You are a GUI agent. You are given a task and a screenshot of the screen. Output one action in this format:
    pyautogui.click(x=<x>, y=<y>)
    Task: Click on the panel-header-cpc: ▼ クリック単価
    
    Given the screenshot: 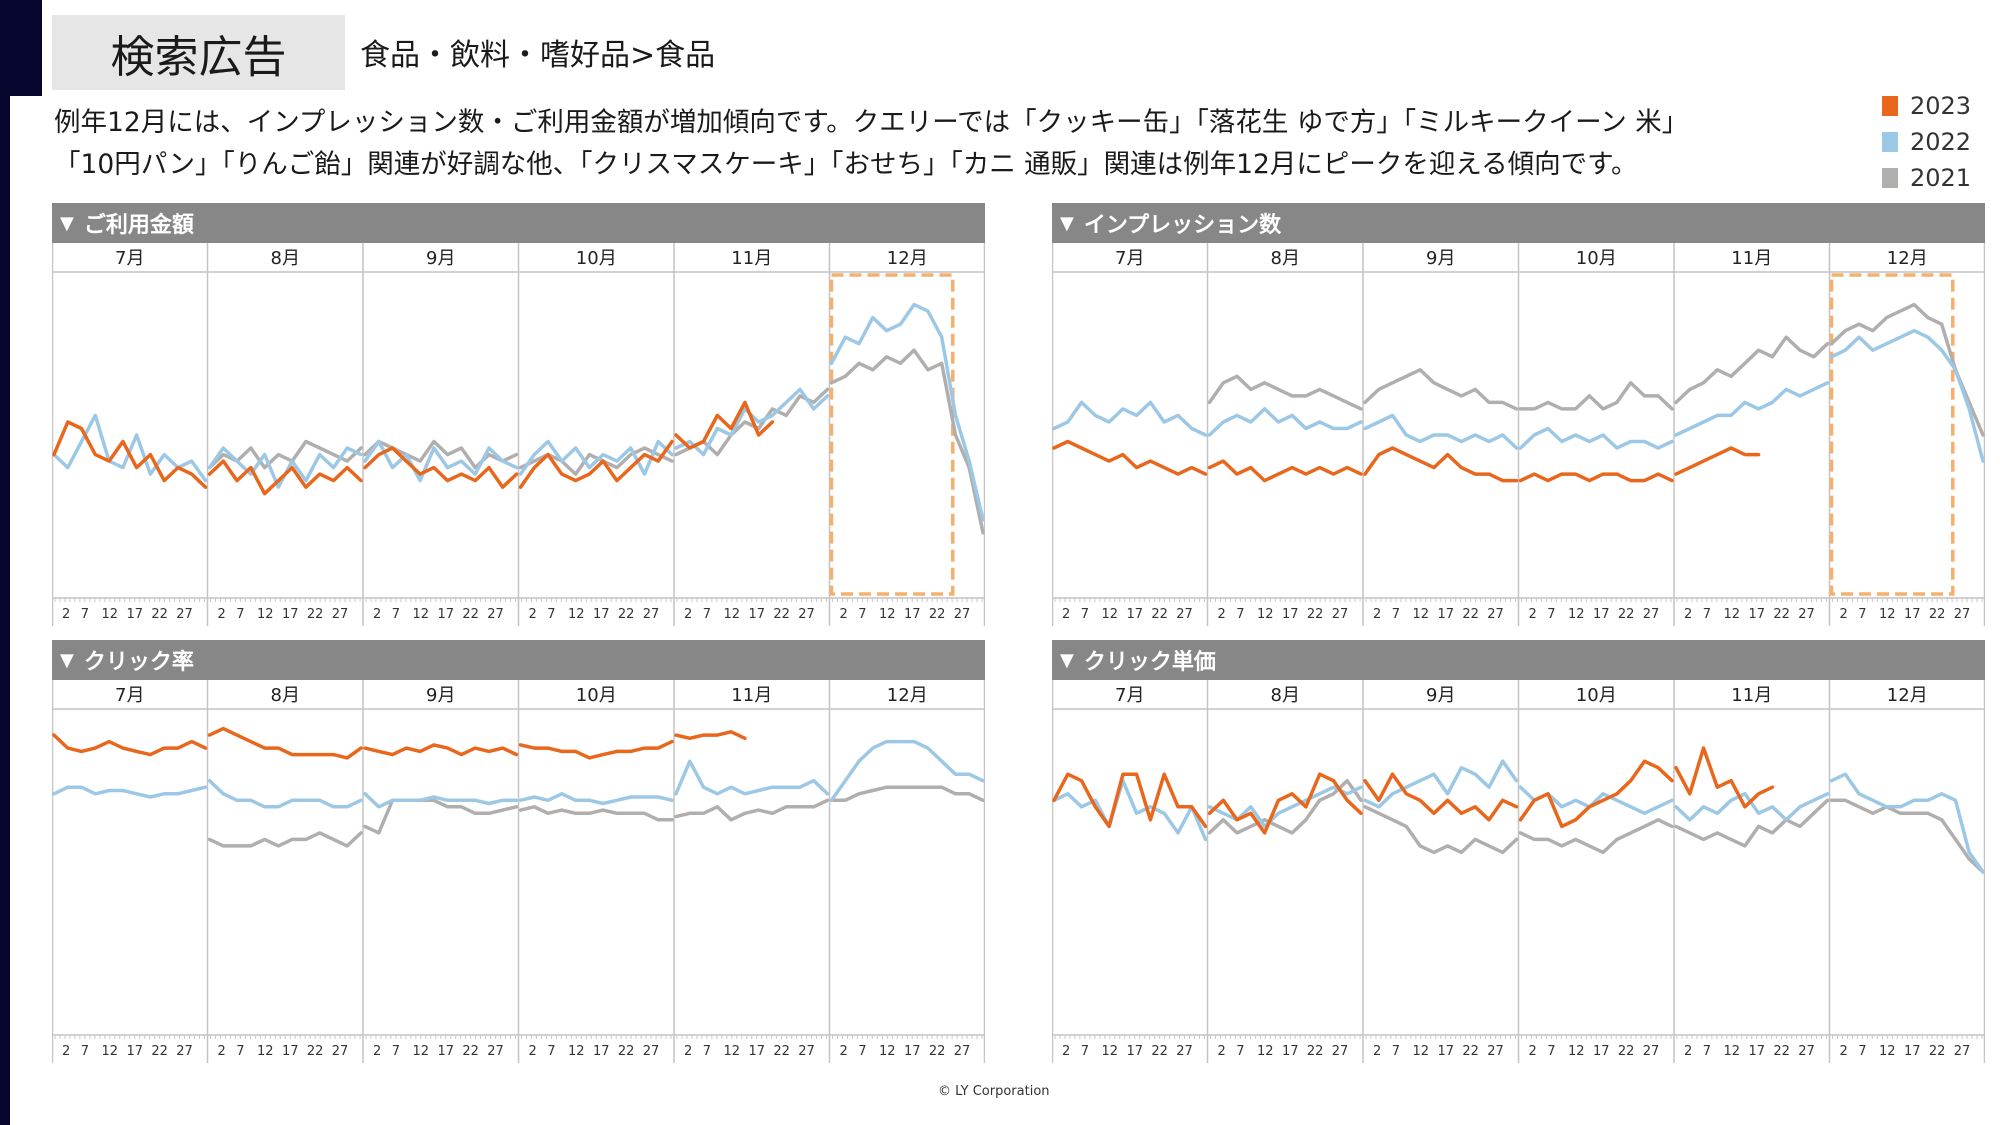 What is the action you would take?
    pyautogui.click(x=1518, y=660)
    